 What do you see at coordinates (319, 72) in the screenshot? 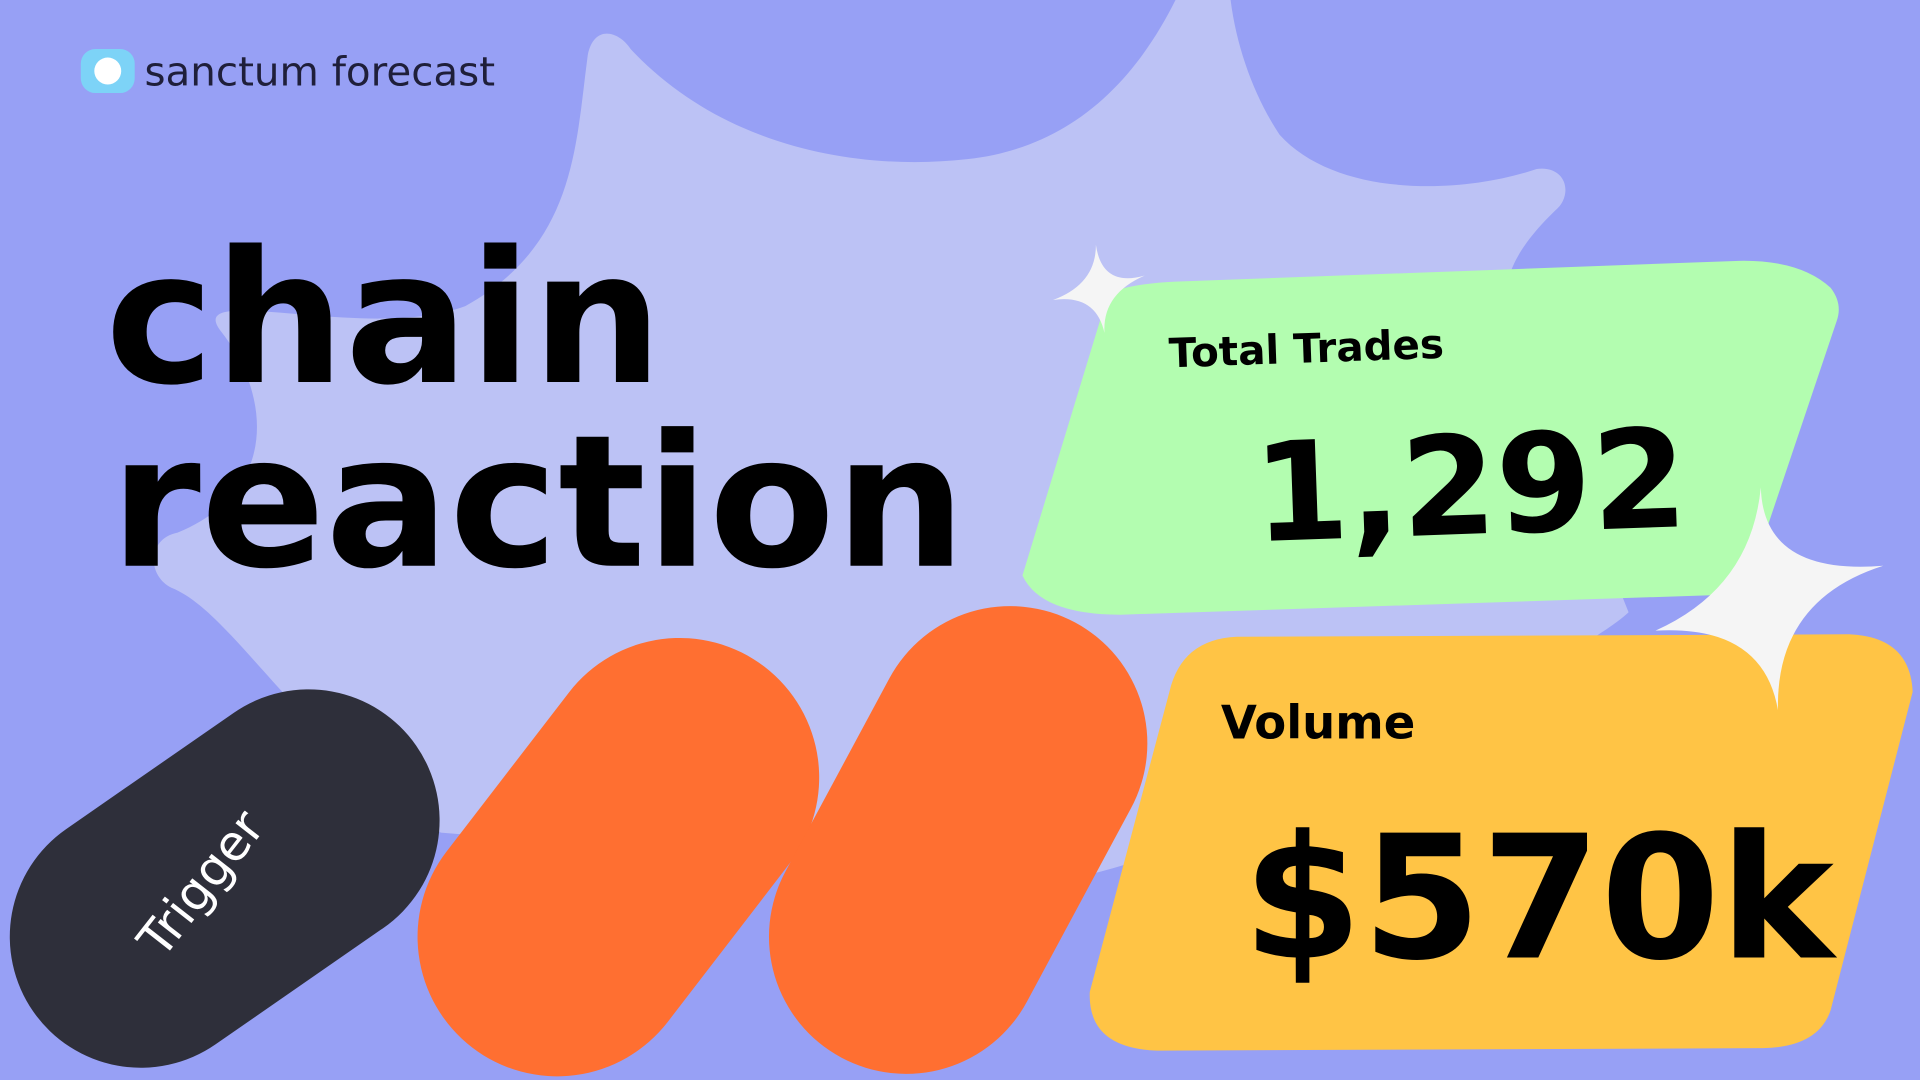
I see `brand-name: sanctum forecast` at bounding box center [319, 72].